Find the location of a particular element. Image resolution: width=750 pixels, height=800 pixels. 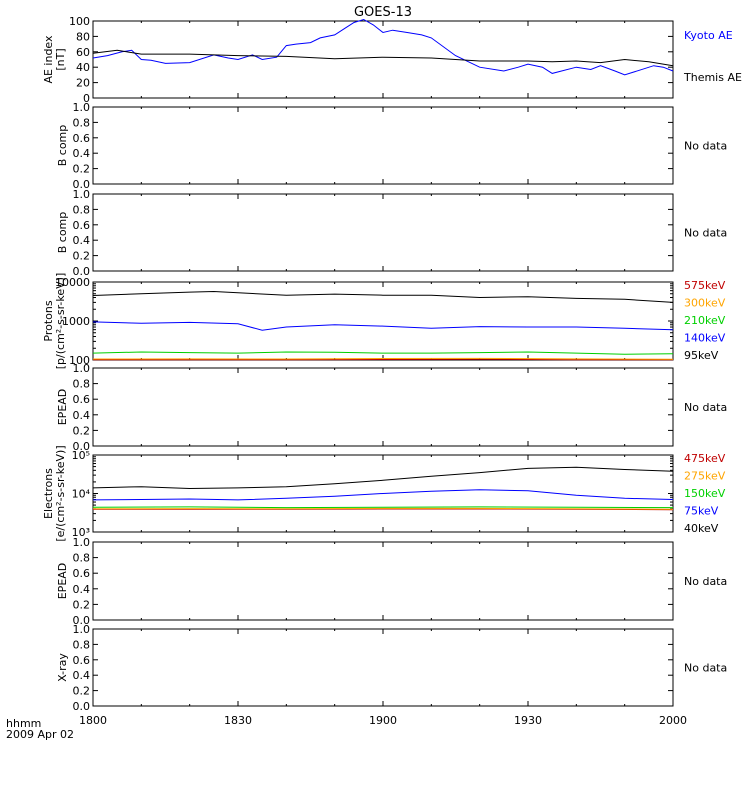

footer-date: 2009 Apr 02 is located at coordinates (40, 734).